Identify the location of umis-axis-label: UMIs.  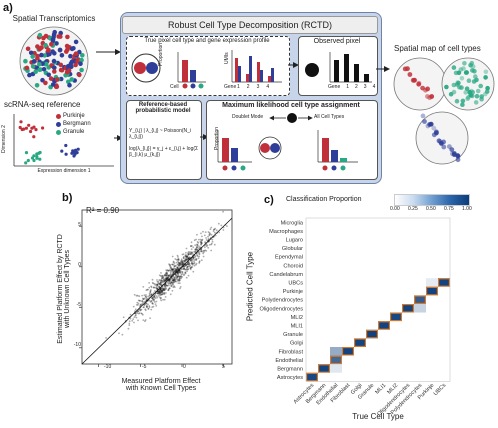
(227, 58).